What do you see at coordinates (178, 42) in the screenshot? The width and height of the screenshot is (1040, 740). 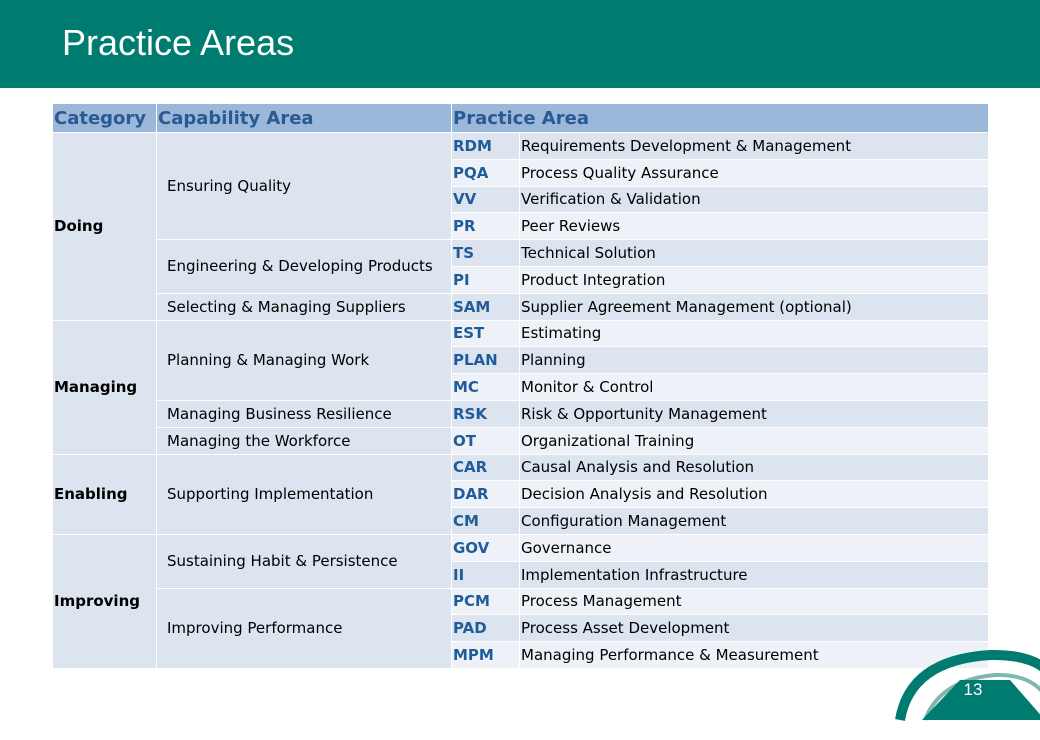 I see `slide-title: Practice Areas` at bounding box center [178, 42].